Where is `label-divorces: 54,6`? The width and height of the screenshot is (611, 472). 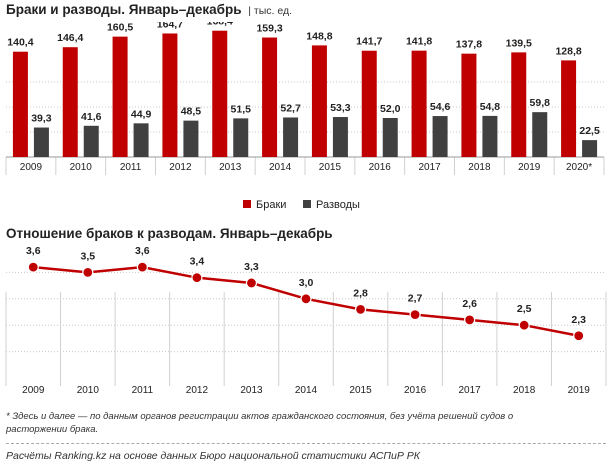
label-divorces: 54,6 is located at coordinates (440, 107).